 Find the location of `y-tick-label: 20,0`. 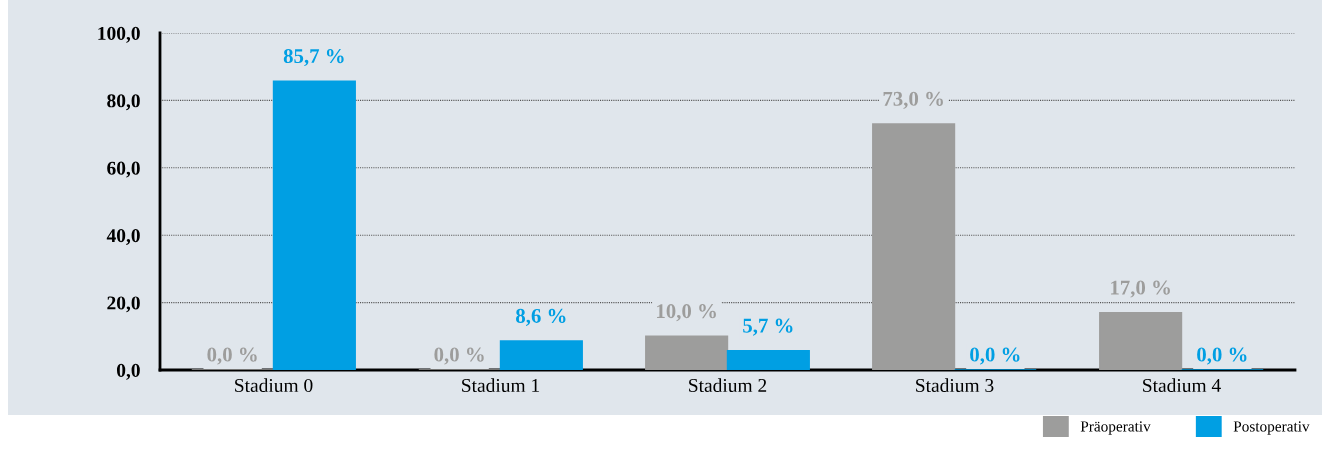

y-tick-label: 20,0 is located at coordinates (123, 304).